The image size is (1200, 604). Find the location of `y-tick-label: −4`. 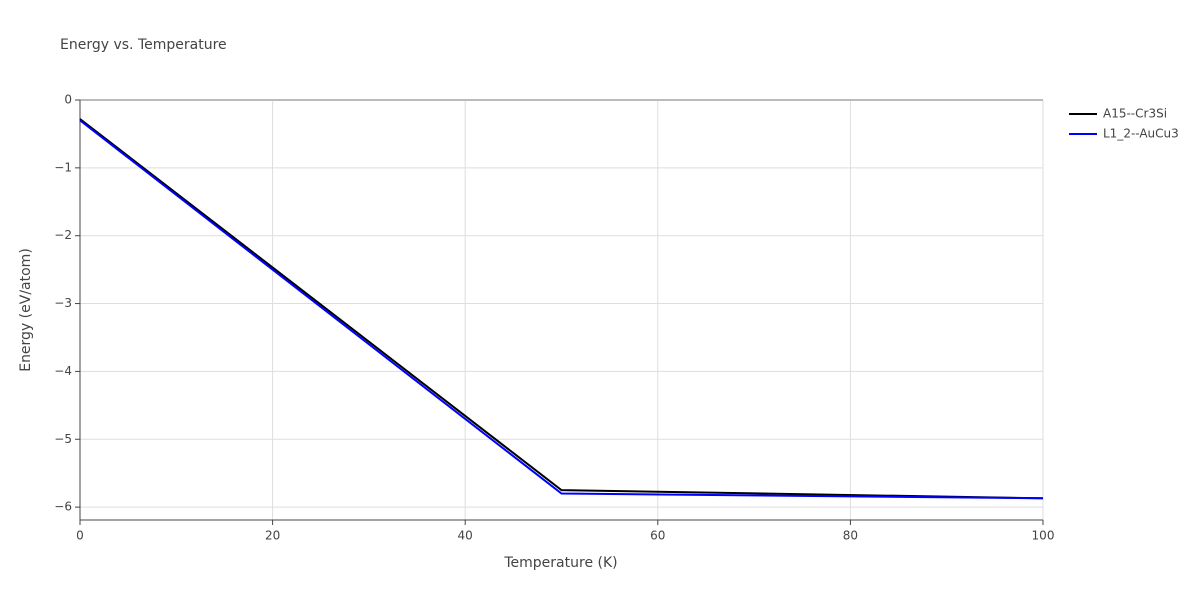

y-tick-label: −4 is located at coordinates (63, 371).